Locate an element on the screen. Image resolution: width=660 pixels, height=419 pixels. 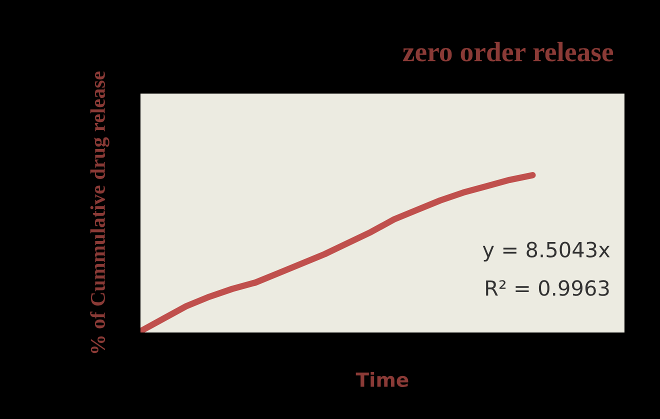
y-axis-title: % of Cummulative drug release is located at coordinates (100, 212).